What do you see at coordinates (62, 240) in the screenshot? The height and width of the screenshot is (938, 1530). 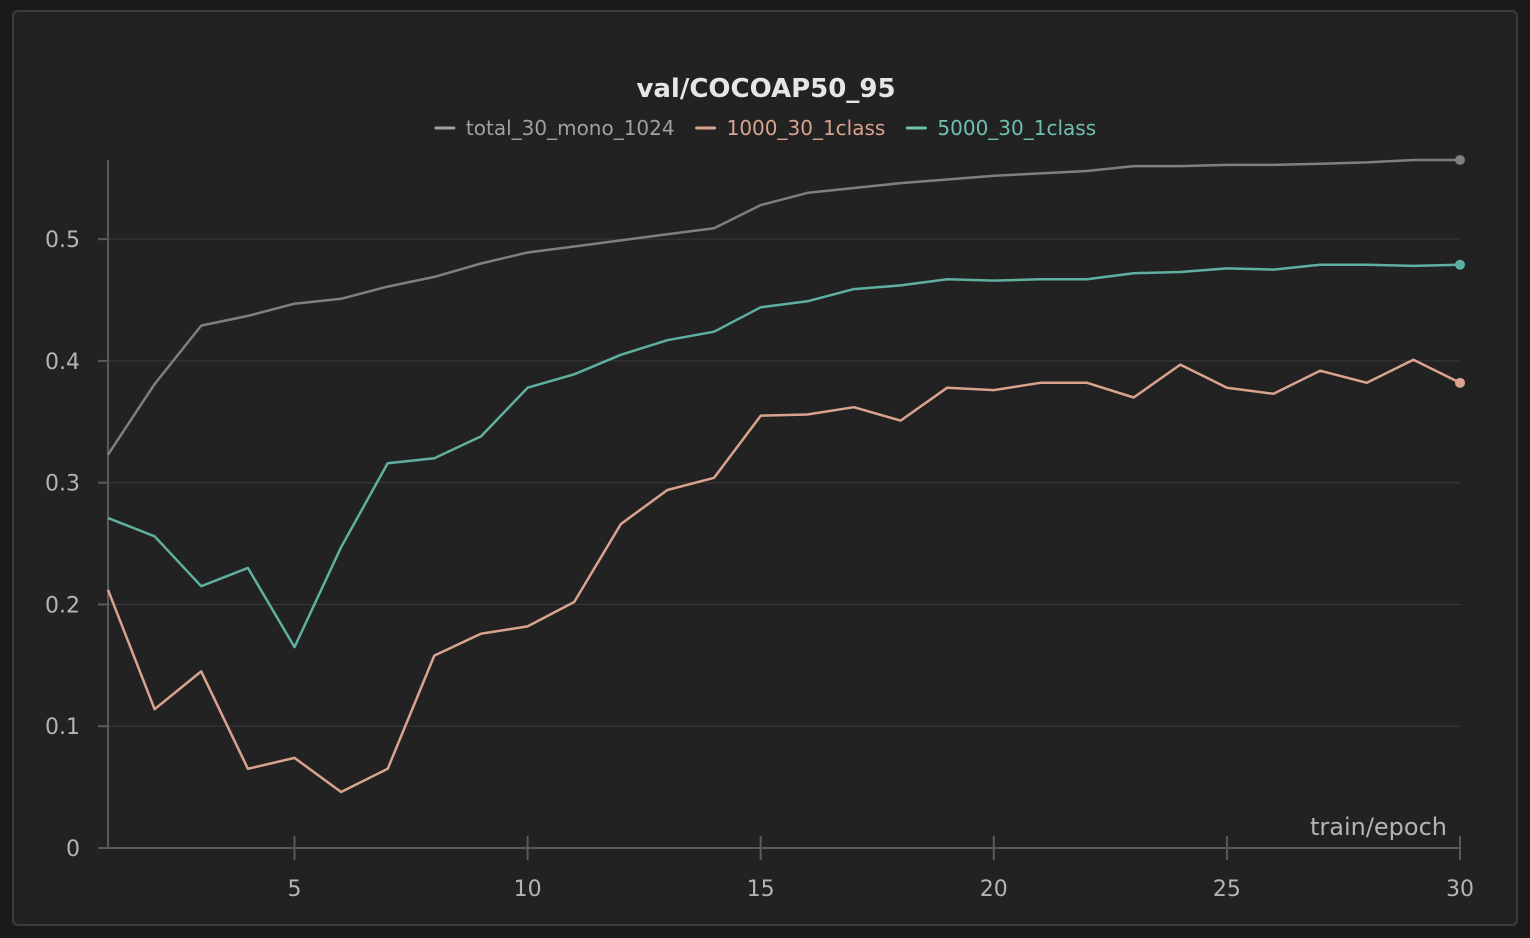 I see `y-tick-label: 0.5` at bounding box center [62, 240].